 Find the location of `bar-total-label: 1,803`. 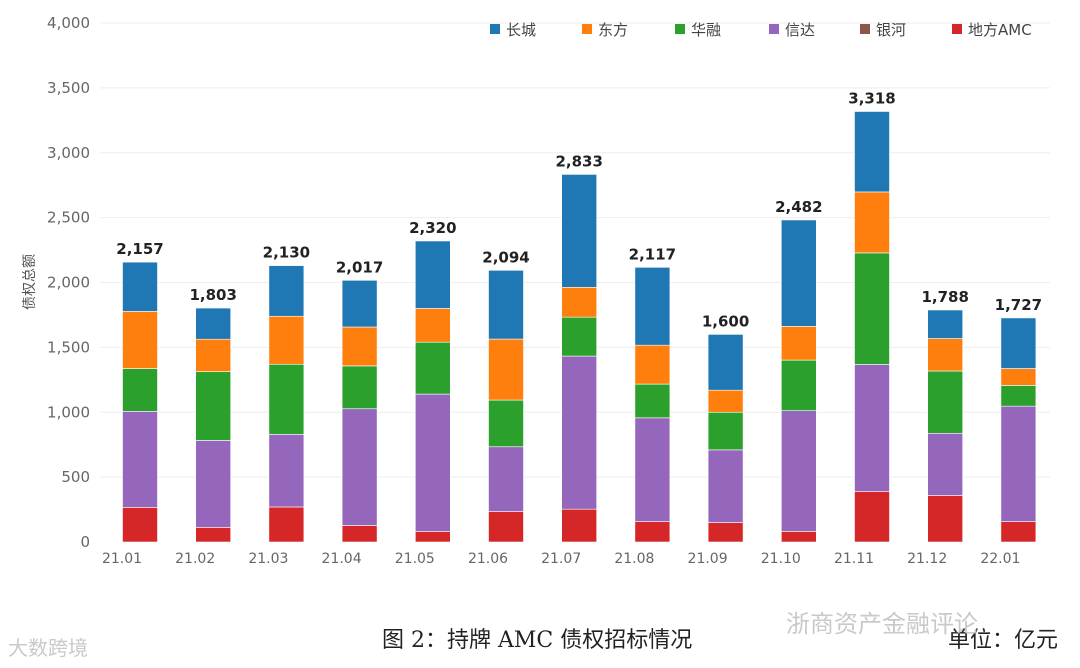

bar-total-label: 1,803 is located at coordinates (212, 295).